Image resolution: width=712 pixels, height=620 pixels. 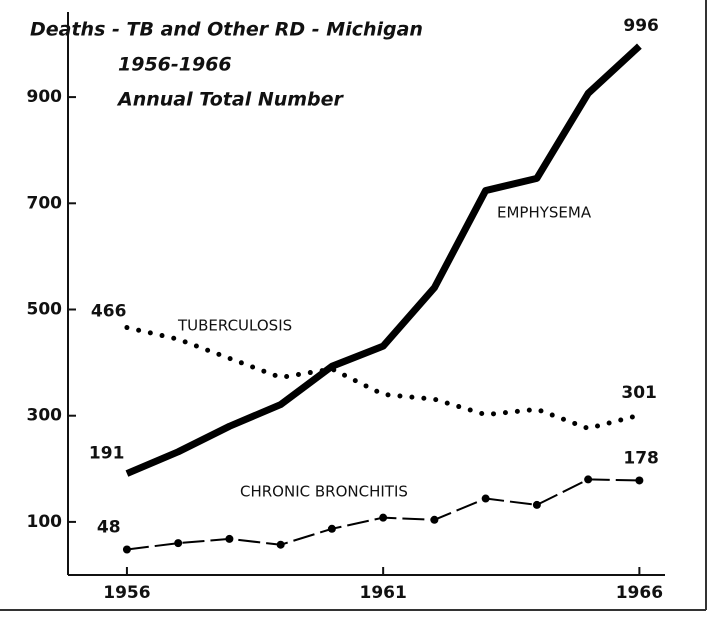 I want to click on series-line, so click(x=383, y=378).